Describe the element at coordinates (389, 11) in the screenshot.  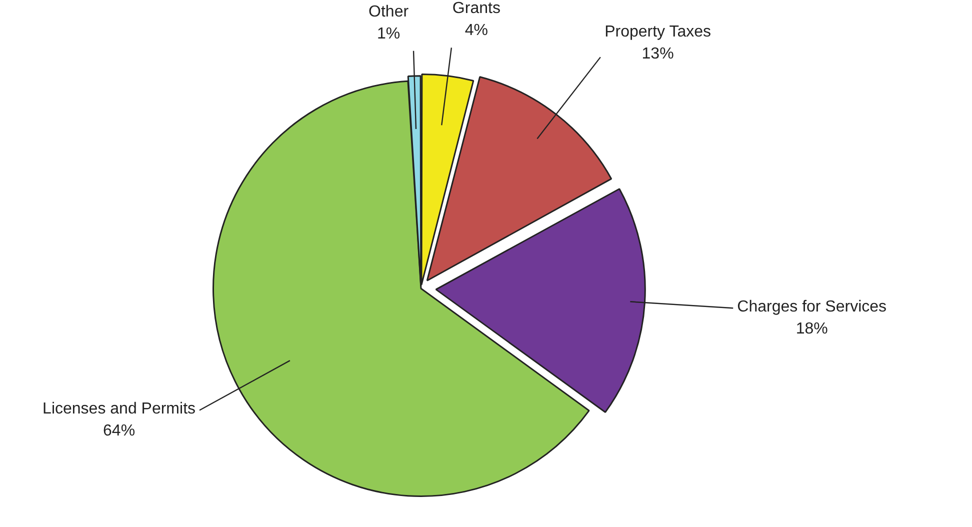
I see `slice-label: Other` at that location.